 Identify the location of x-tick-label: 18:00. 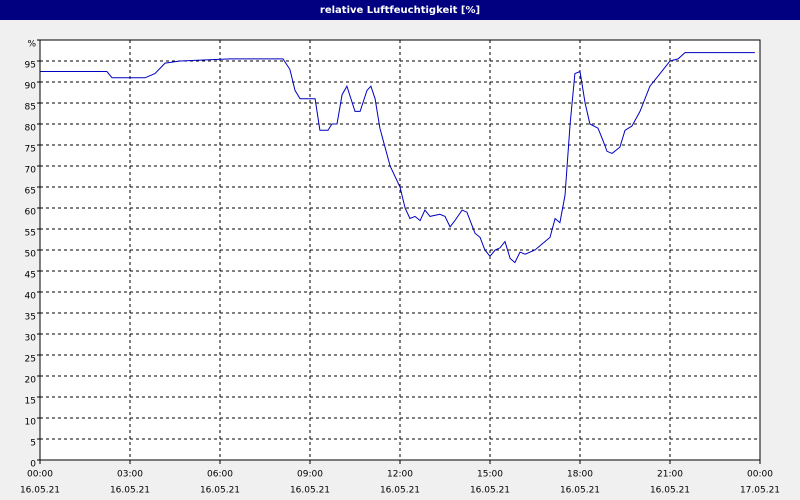
(580, 475).